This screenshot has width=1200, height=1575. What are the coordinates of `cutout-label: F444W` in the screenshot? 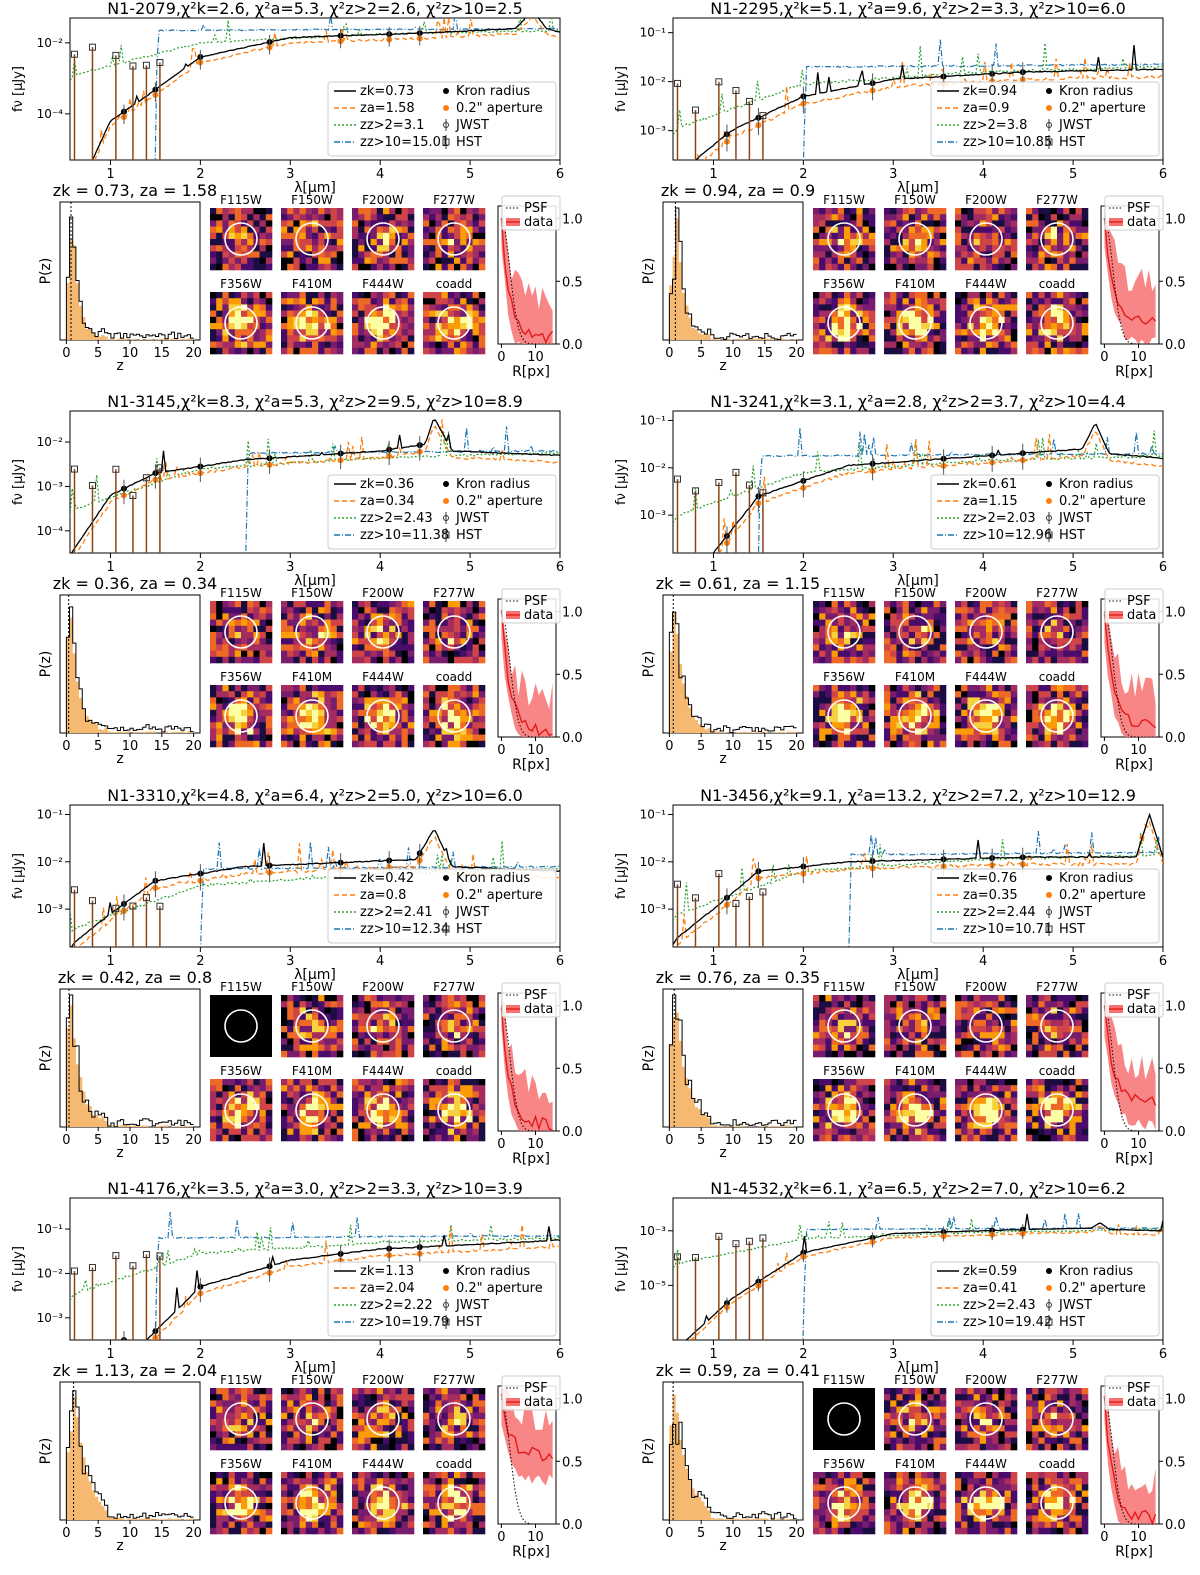 It's located at (383, 677).